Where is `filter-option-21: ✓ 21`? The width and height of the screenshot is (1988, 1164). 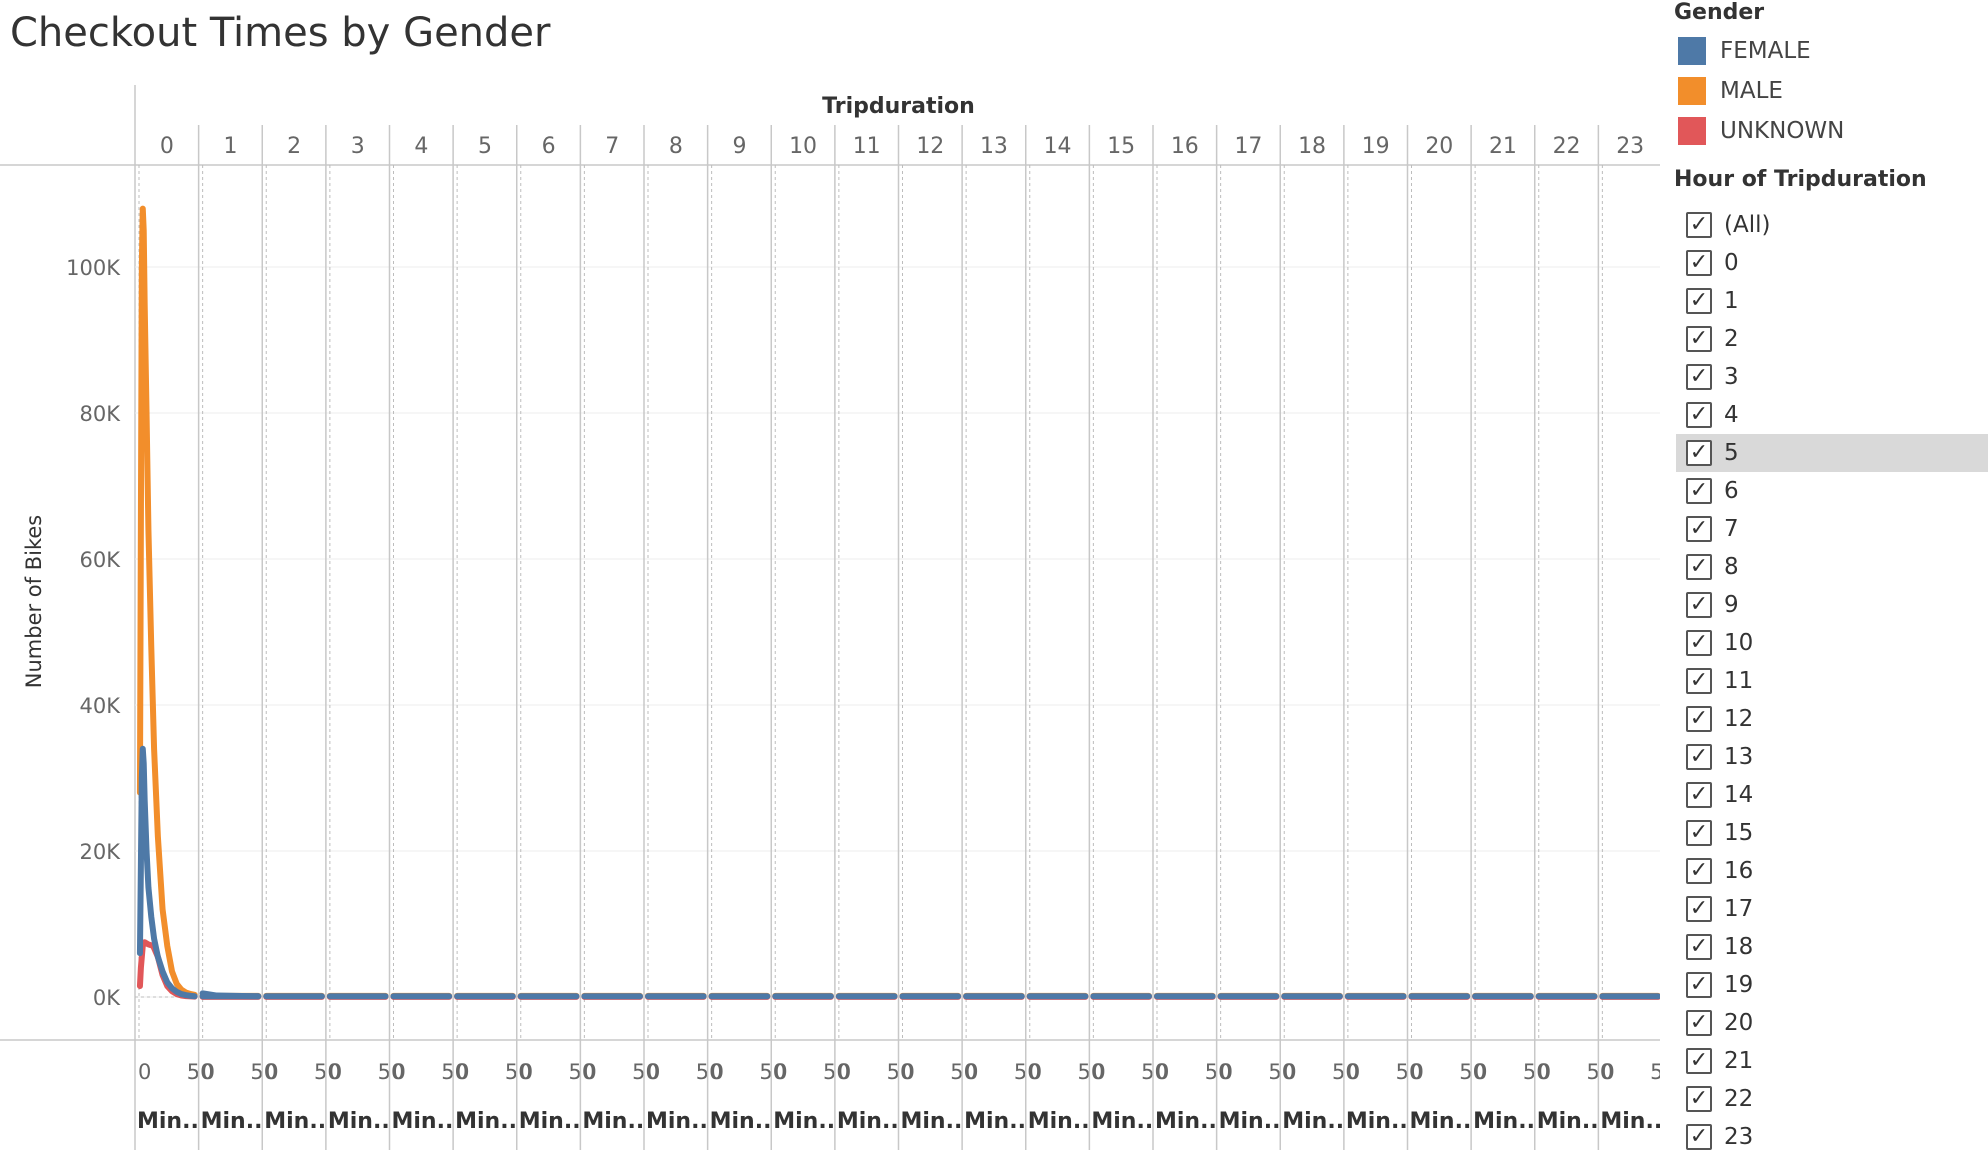
filter-option-21: ✓ 21 is located at coordinates (1832, 1061).